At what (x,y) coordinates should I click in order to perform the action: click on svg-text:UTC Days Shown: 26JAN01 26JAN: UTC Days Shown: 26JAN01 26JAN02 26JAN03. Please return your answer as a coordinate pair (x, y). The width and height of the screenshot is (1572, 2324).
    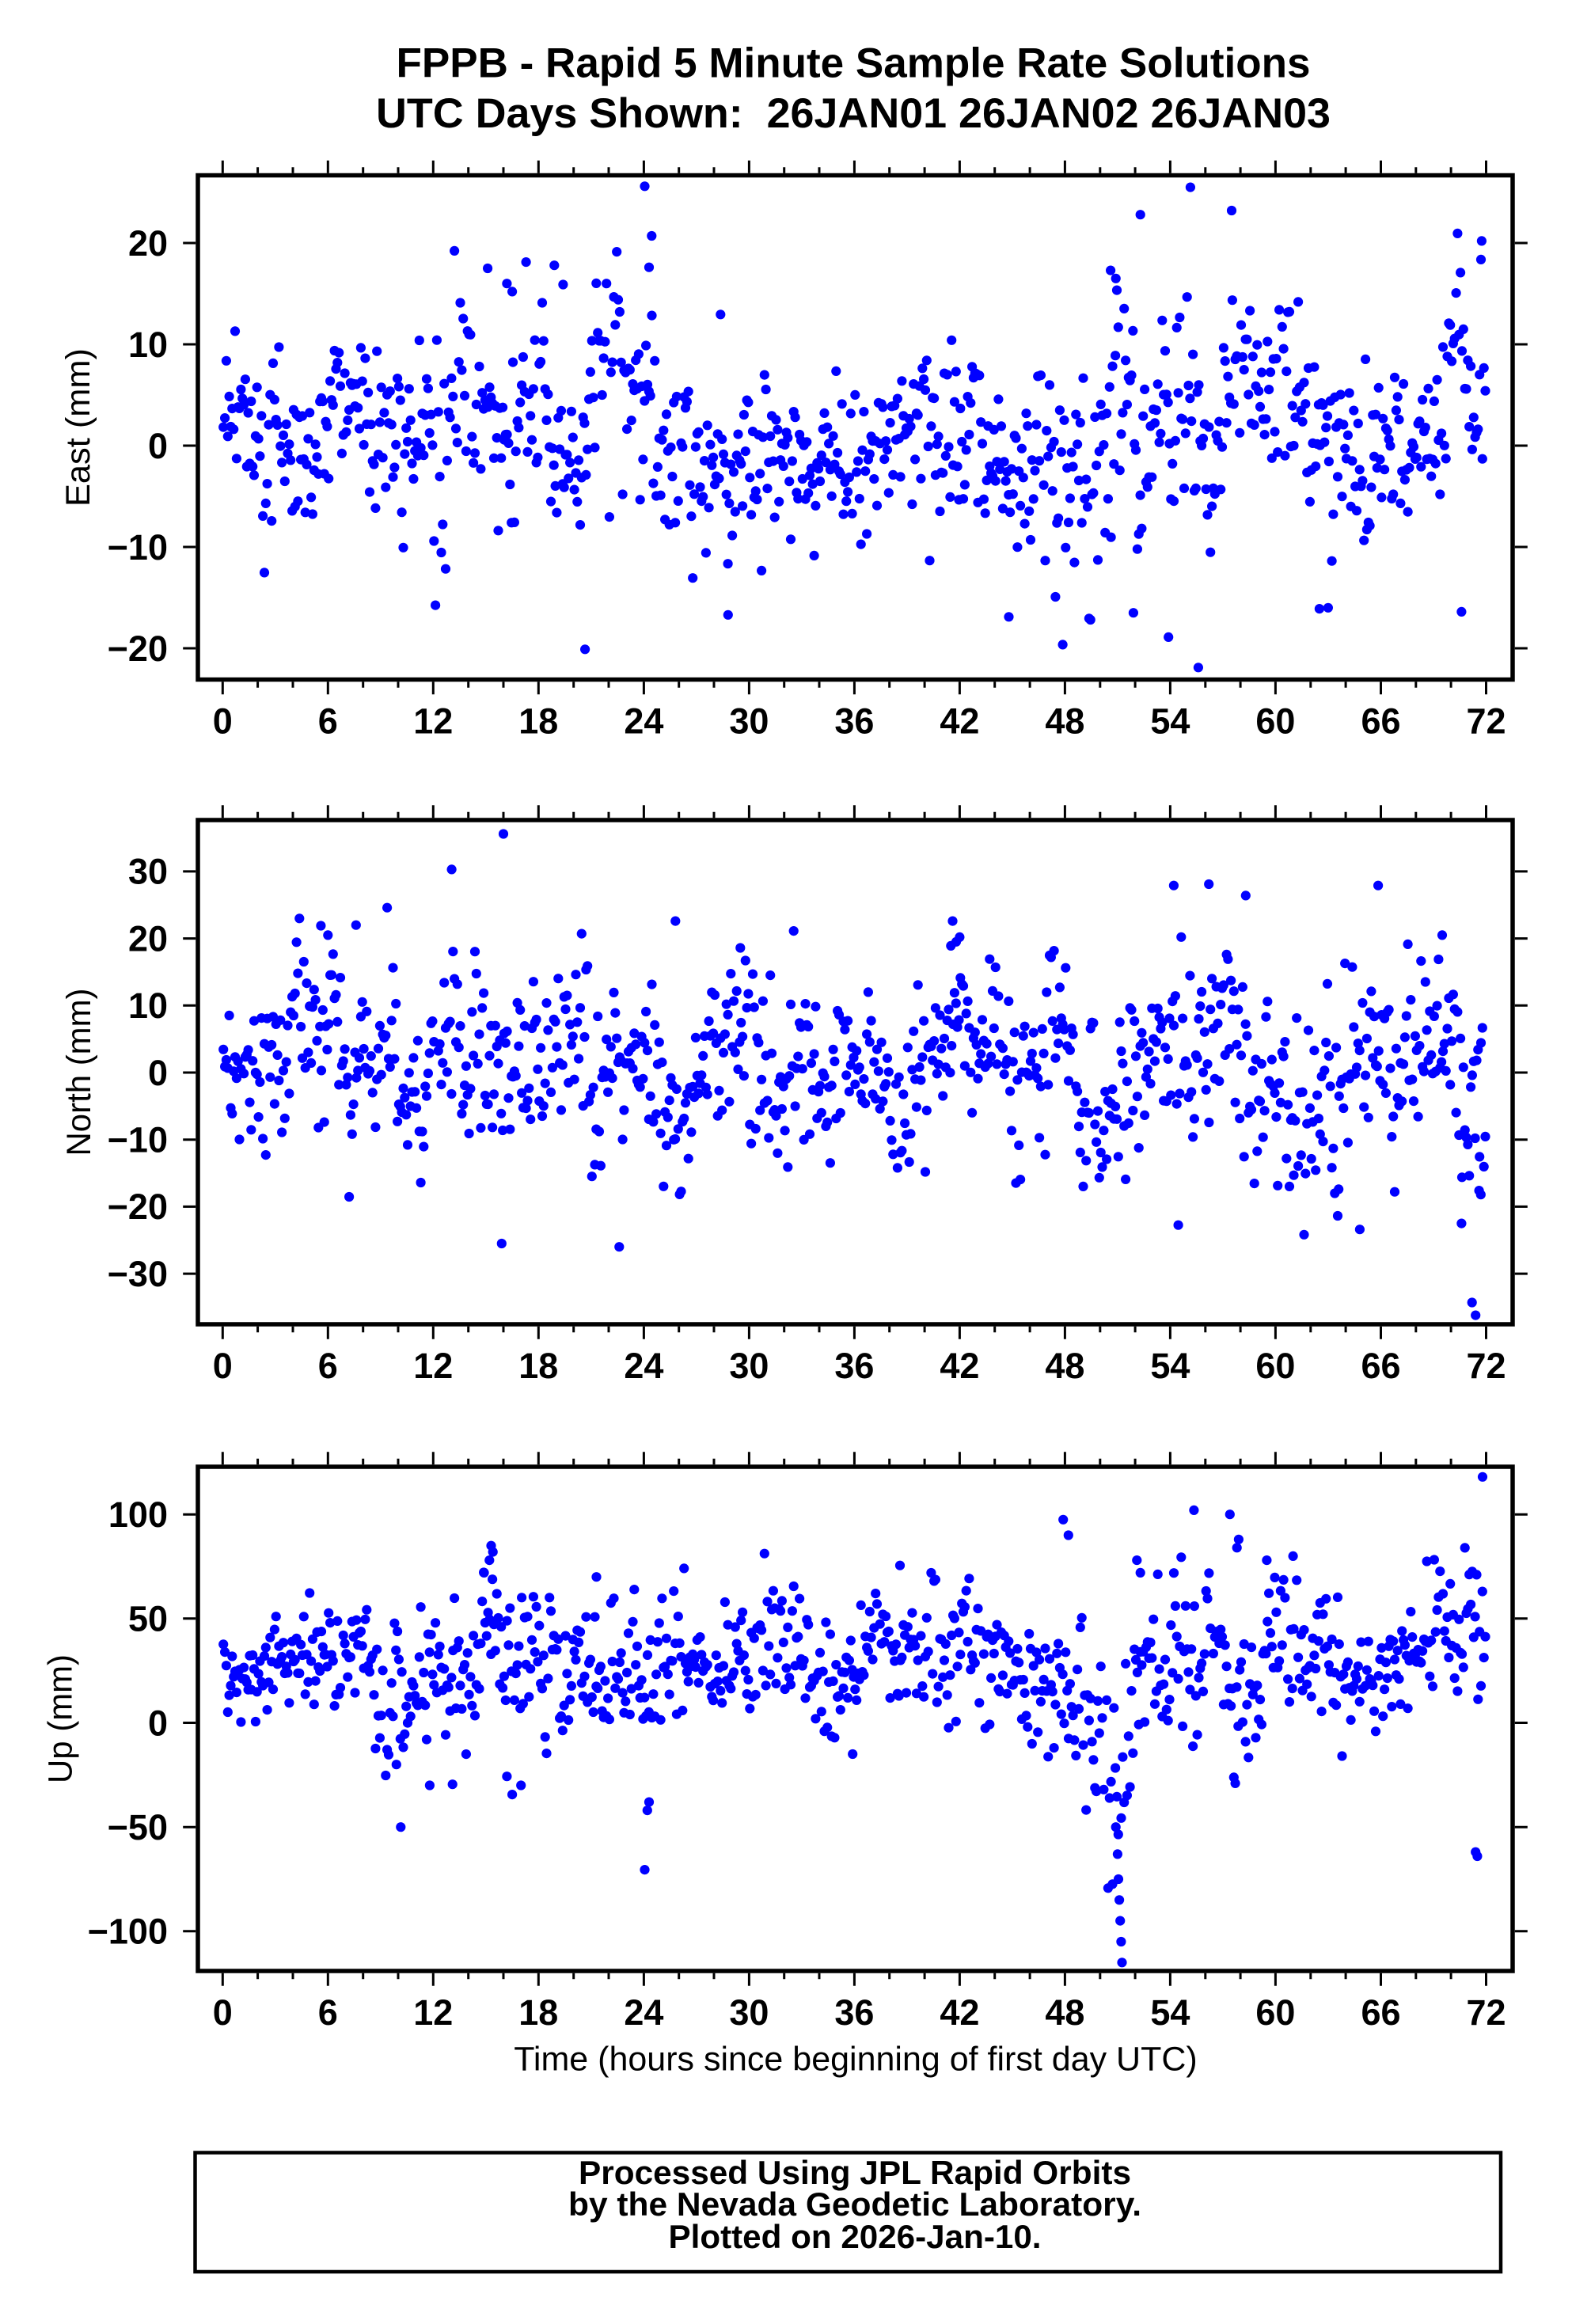
    Looking at the image, I should click on (853, 113).